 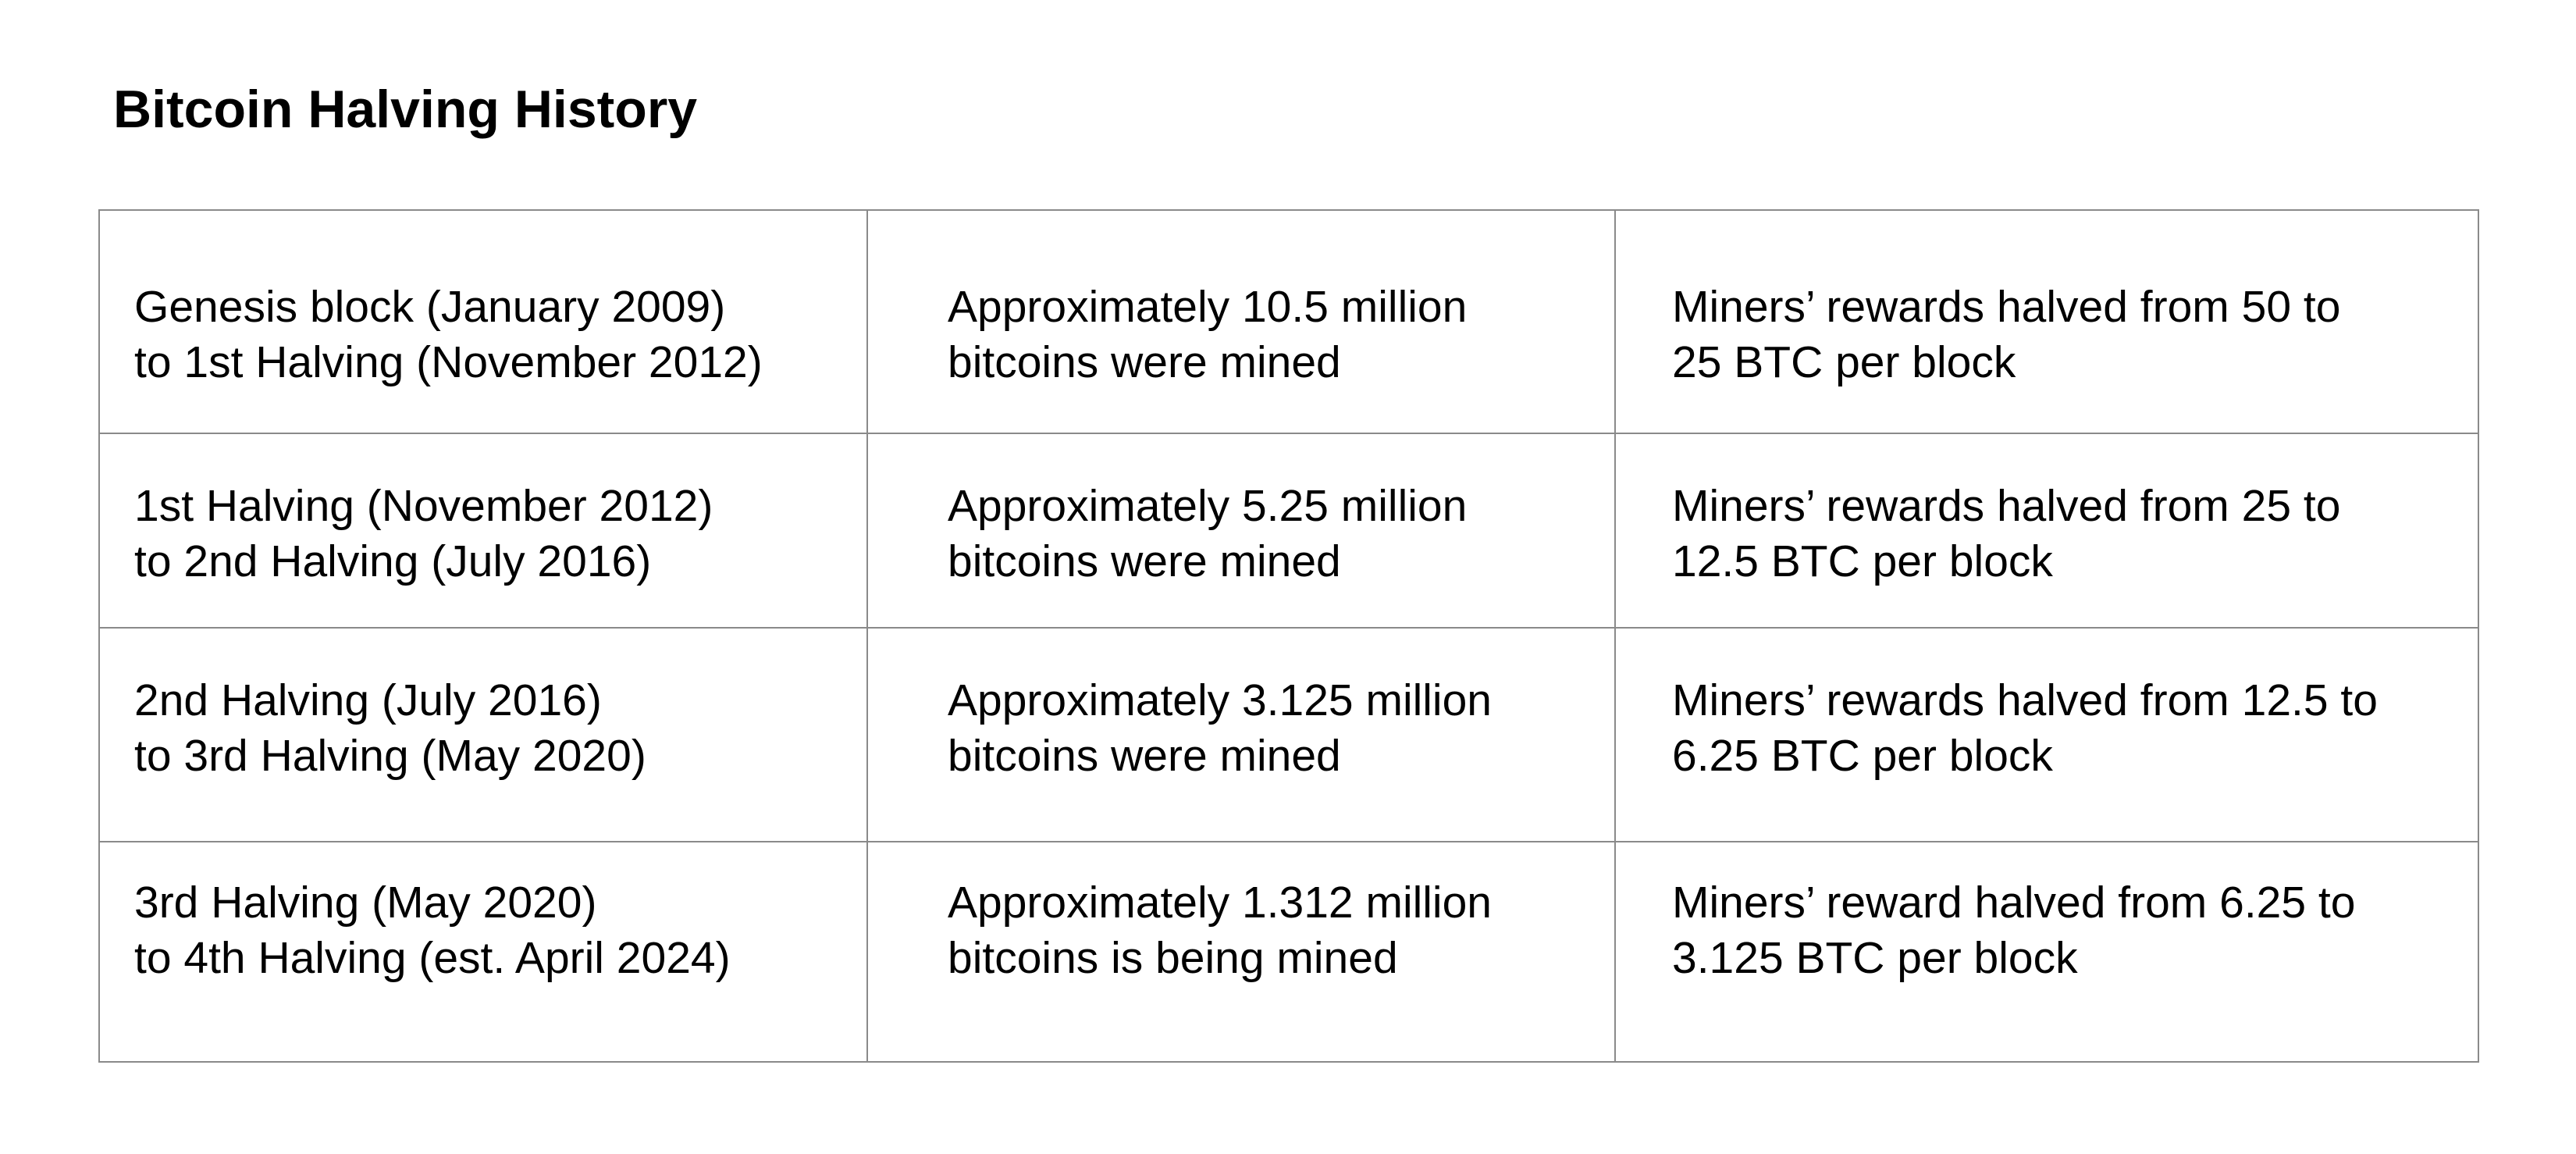 What do you see at coordinates (1862, 561) in the screenshot?
I see `reward-line: 12.5 BTC per block` at bounding box center [1862, 561].